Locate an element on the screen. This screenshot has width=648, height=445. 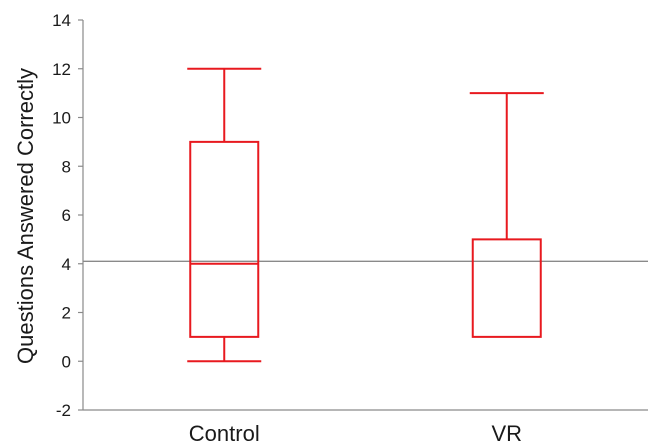
box-control is located at coordinates (224, 215).